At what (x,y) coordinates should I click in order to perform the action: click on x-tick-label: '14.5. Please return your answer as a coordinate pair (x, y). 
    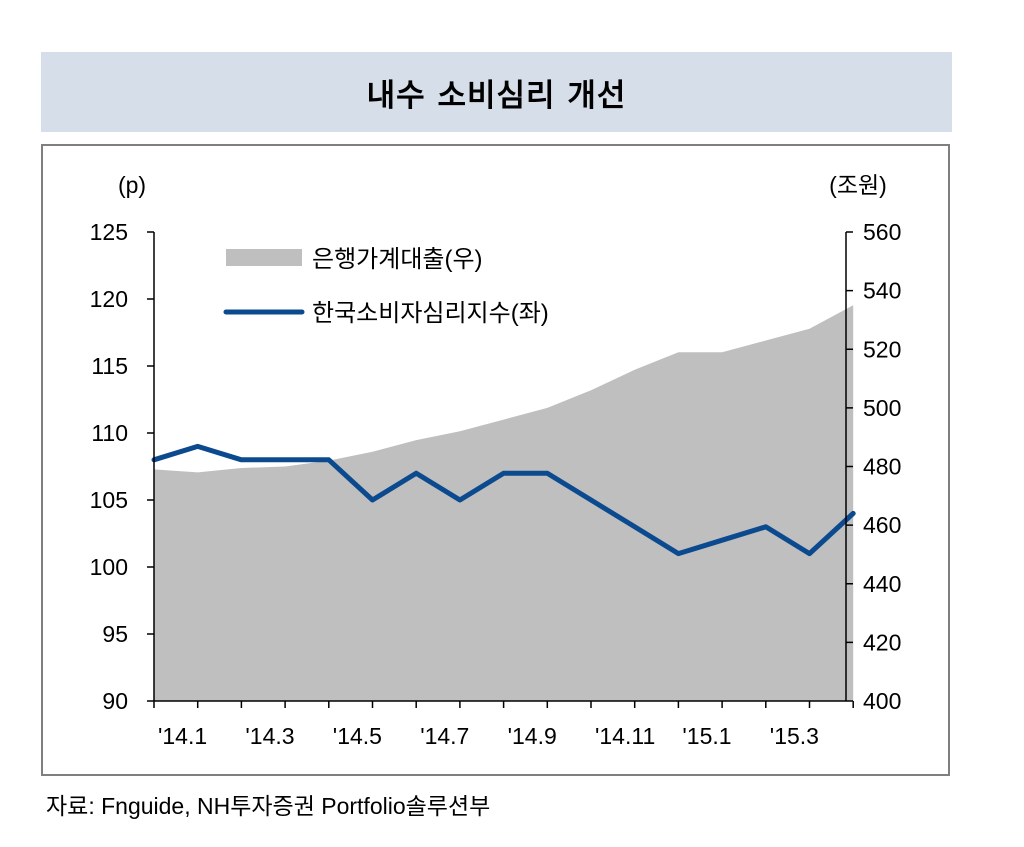
    Looking at the image, I should click on (357, 736).